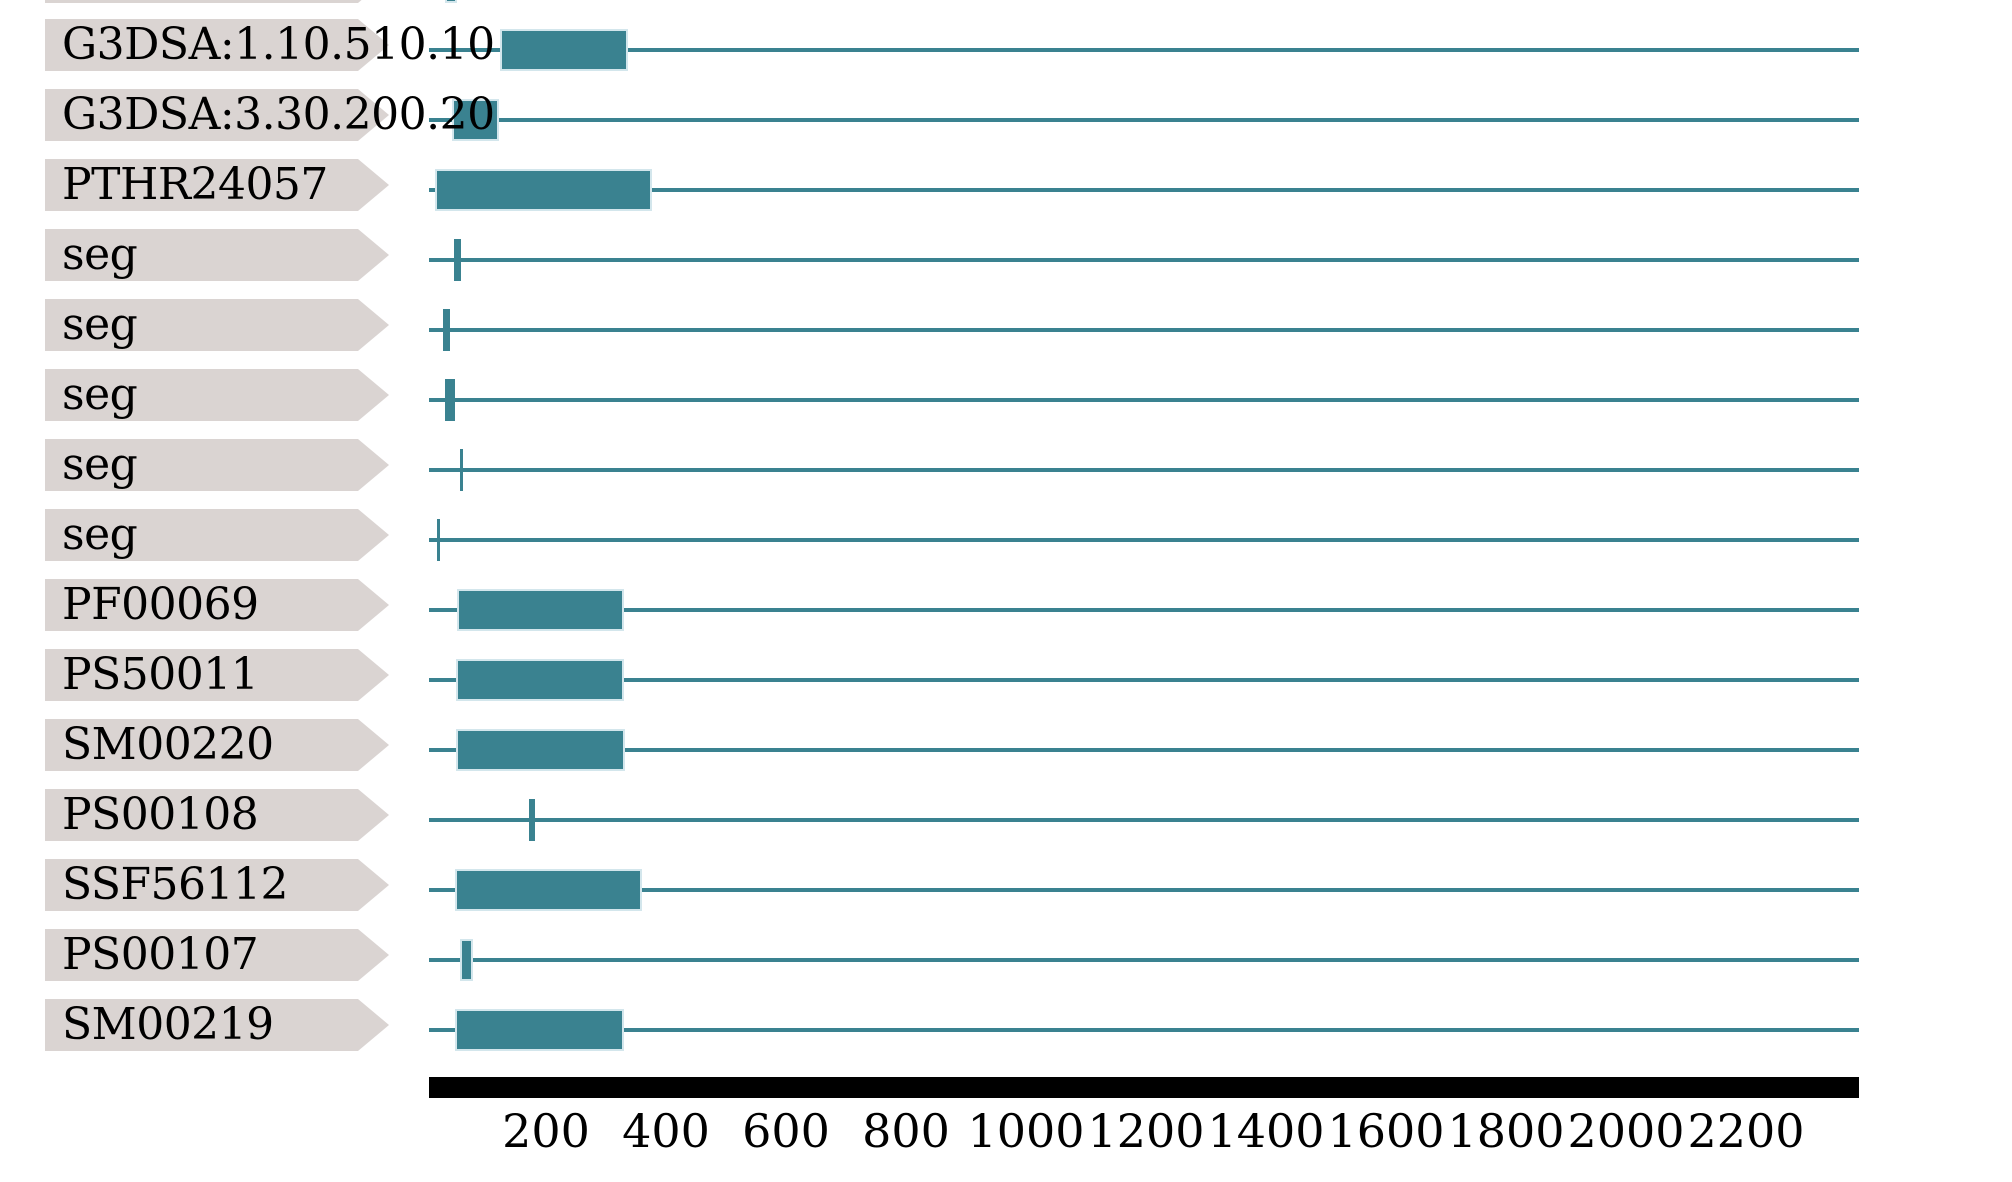  I want to click on feature-source-label: G3DSA:3.30.200.20, so click(278, 114).